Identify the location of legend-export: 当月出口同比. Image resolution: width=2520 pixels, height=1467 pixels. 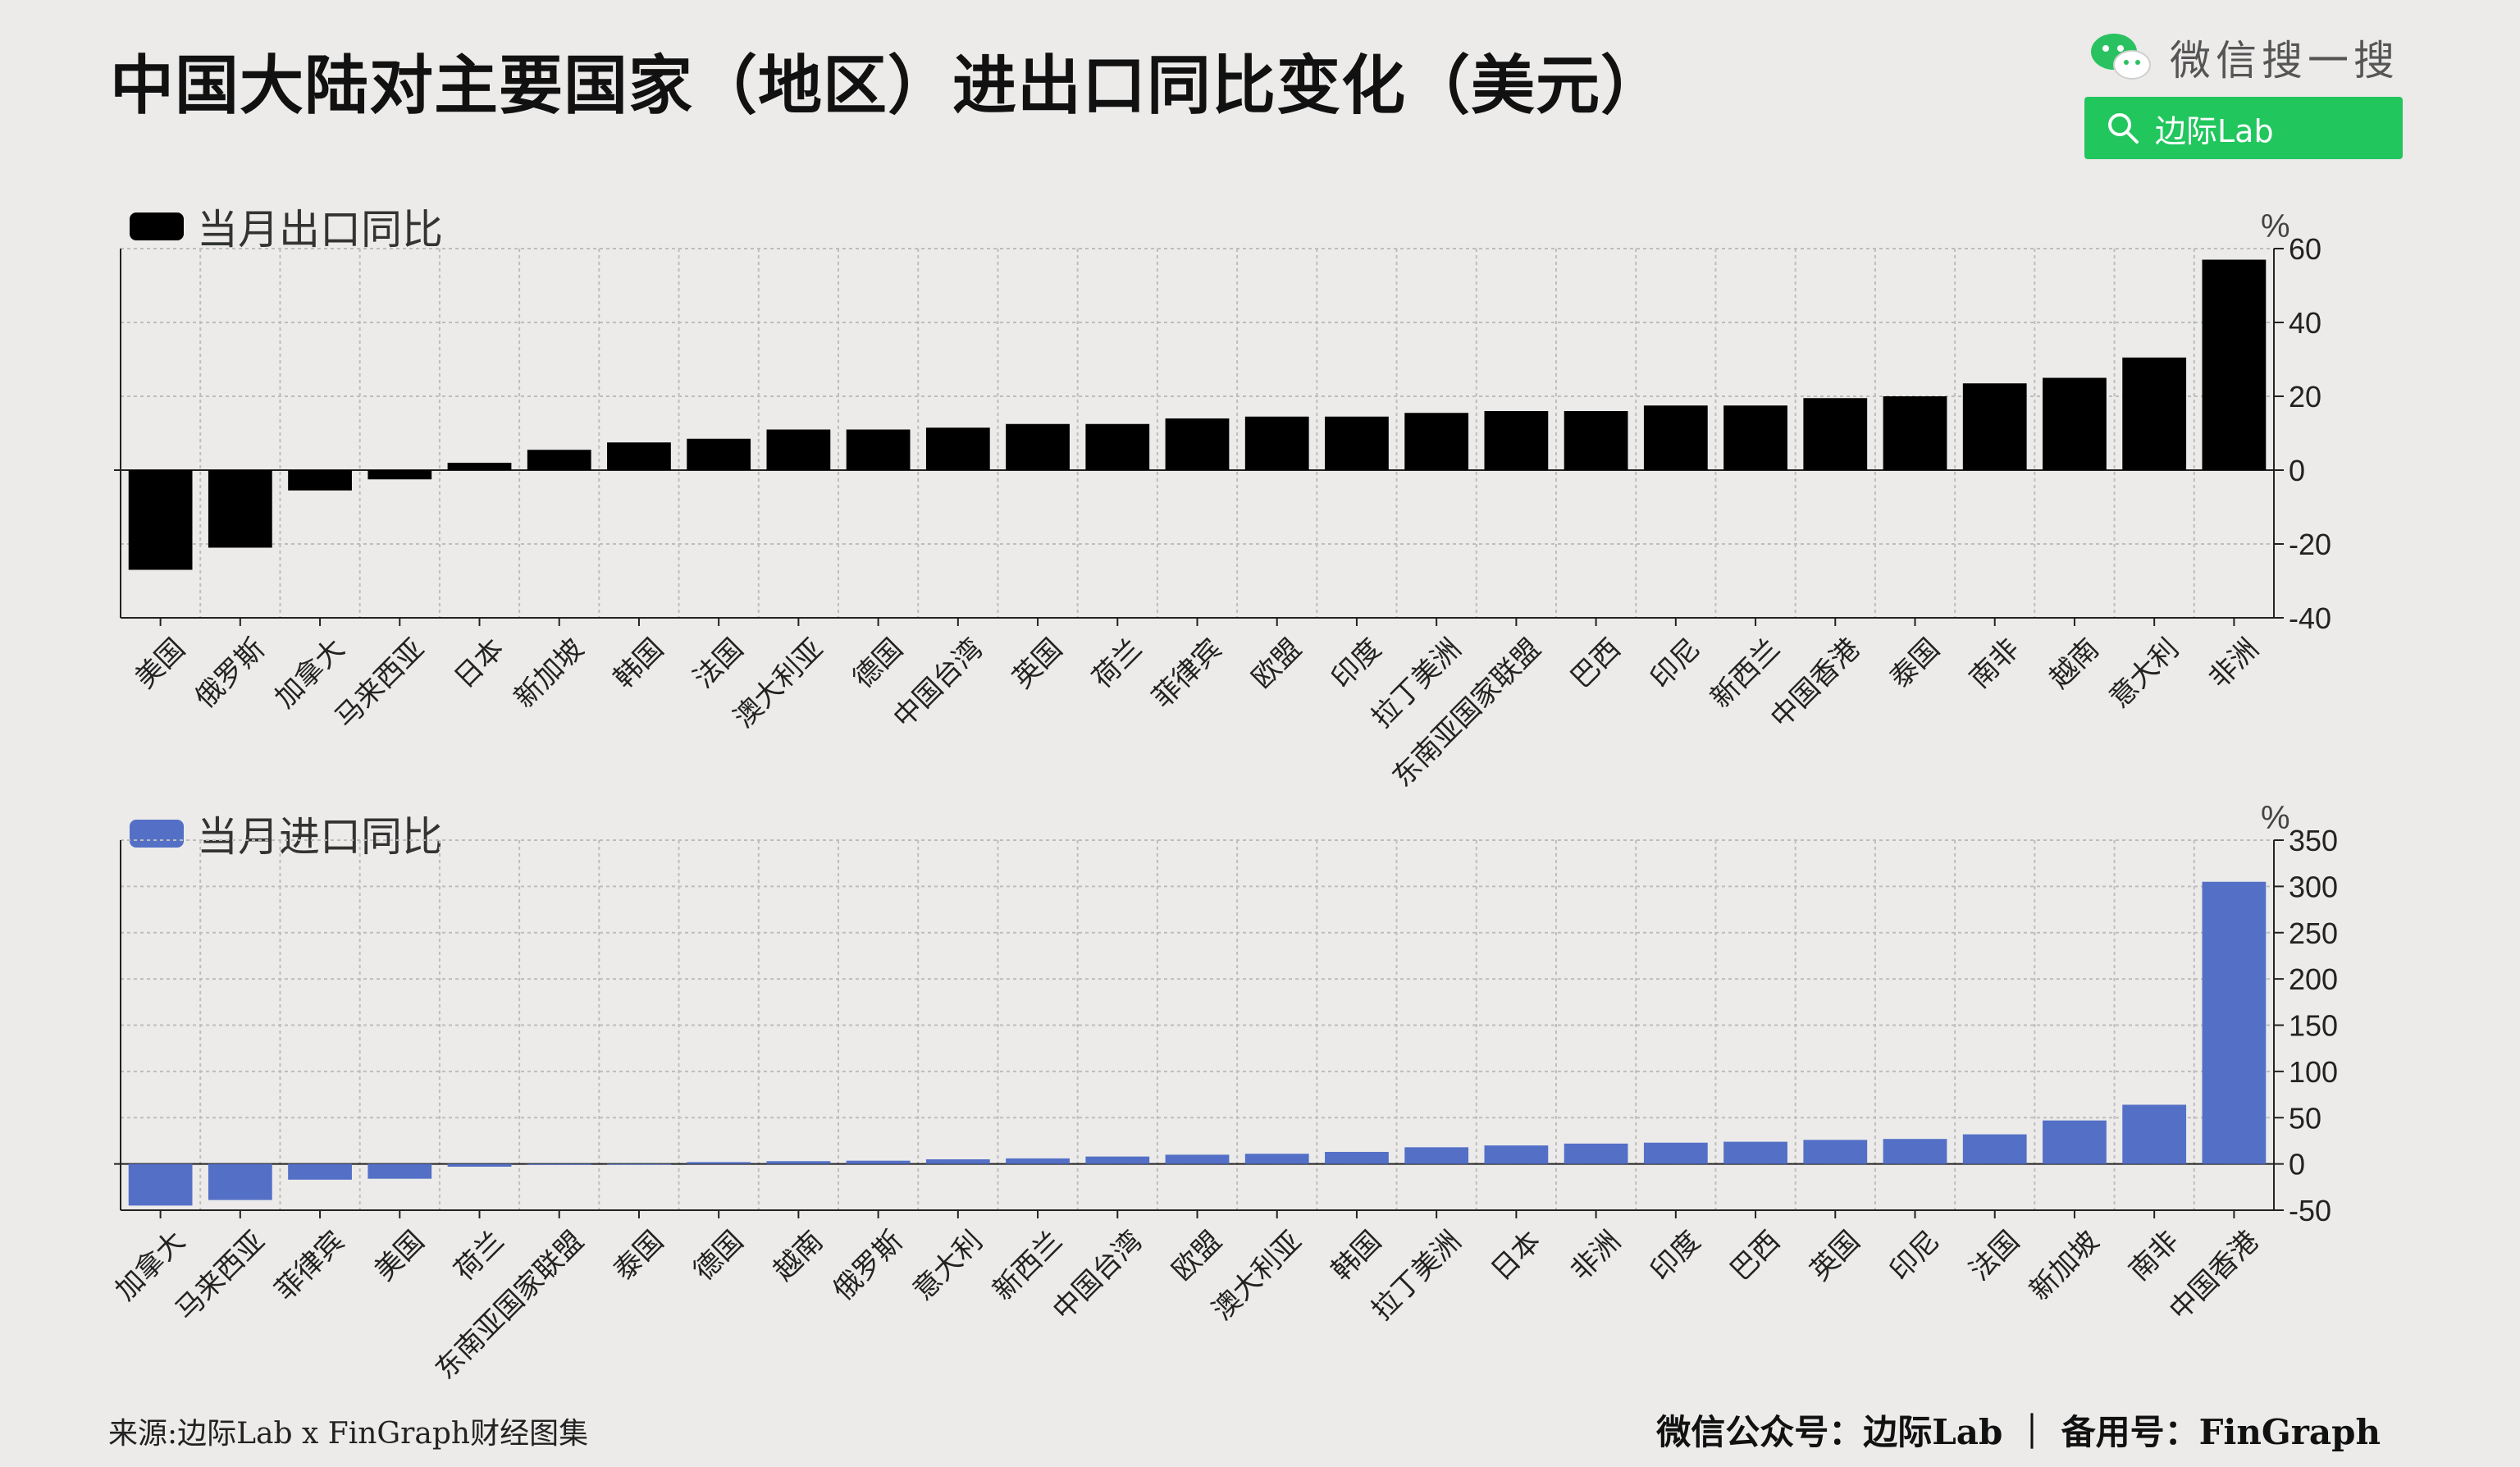
(286, 226).